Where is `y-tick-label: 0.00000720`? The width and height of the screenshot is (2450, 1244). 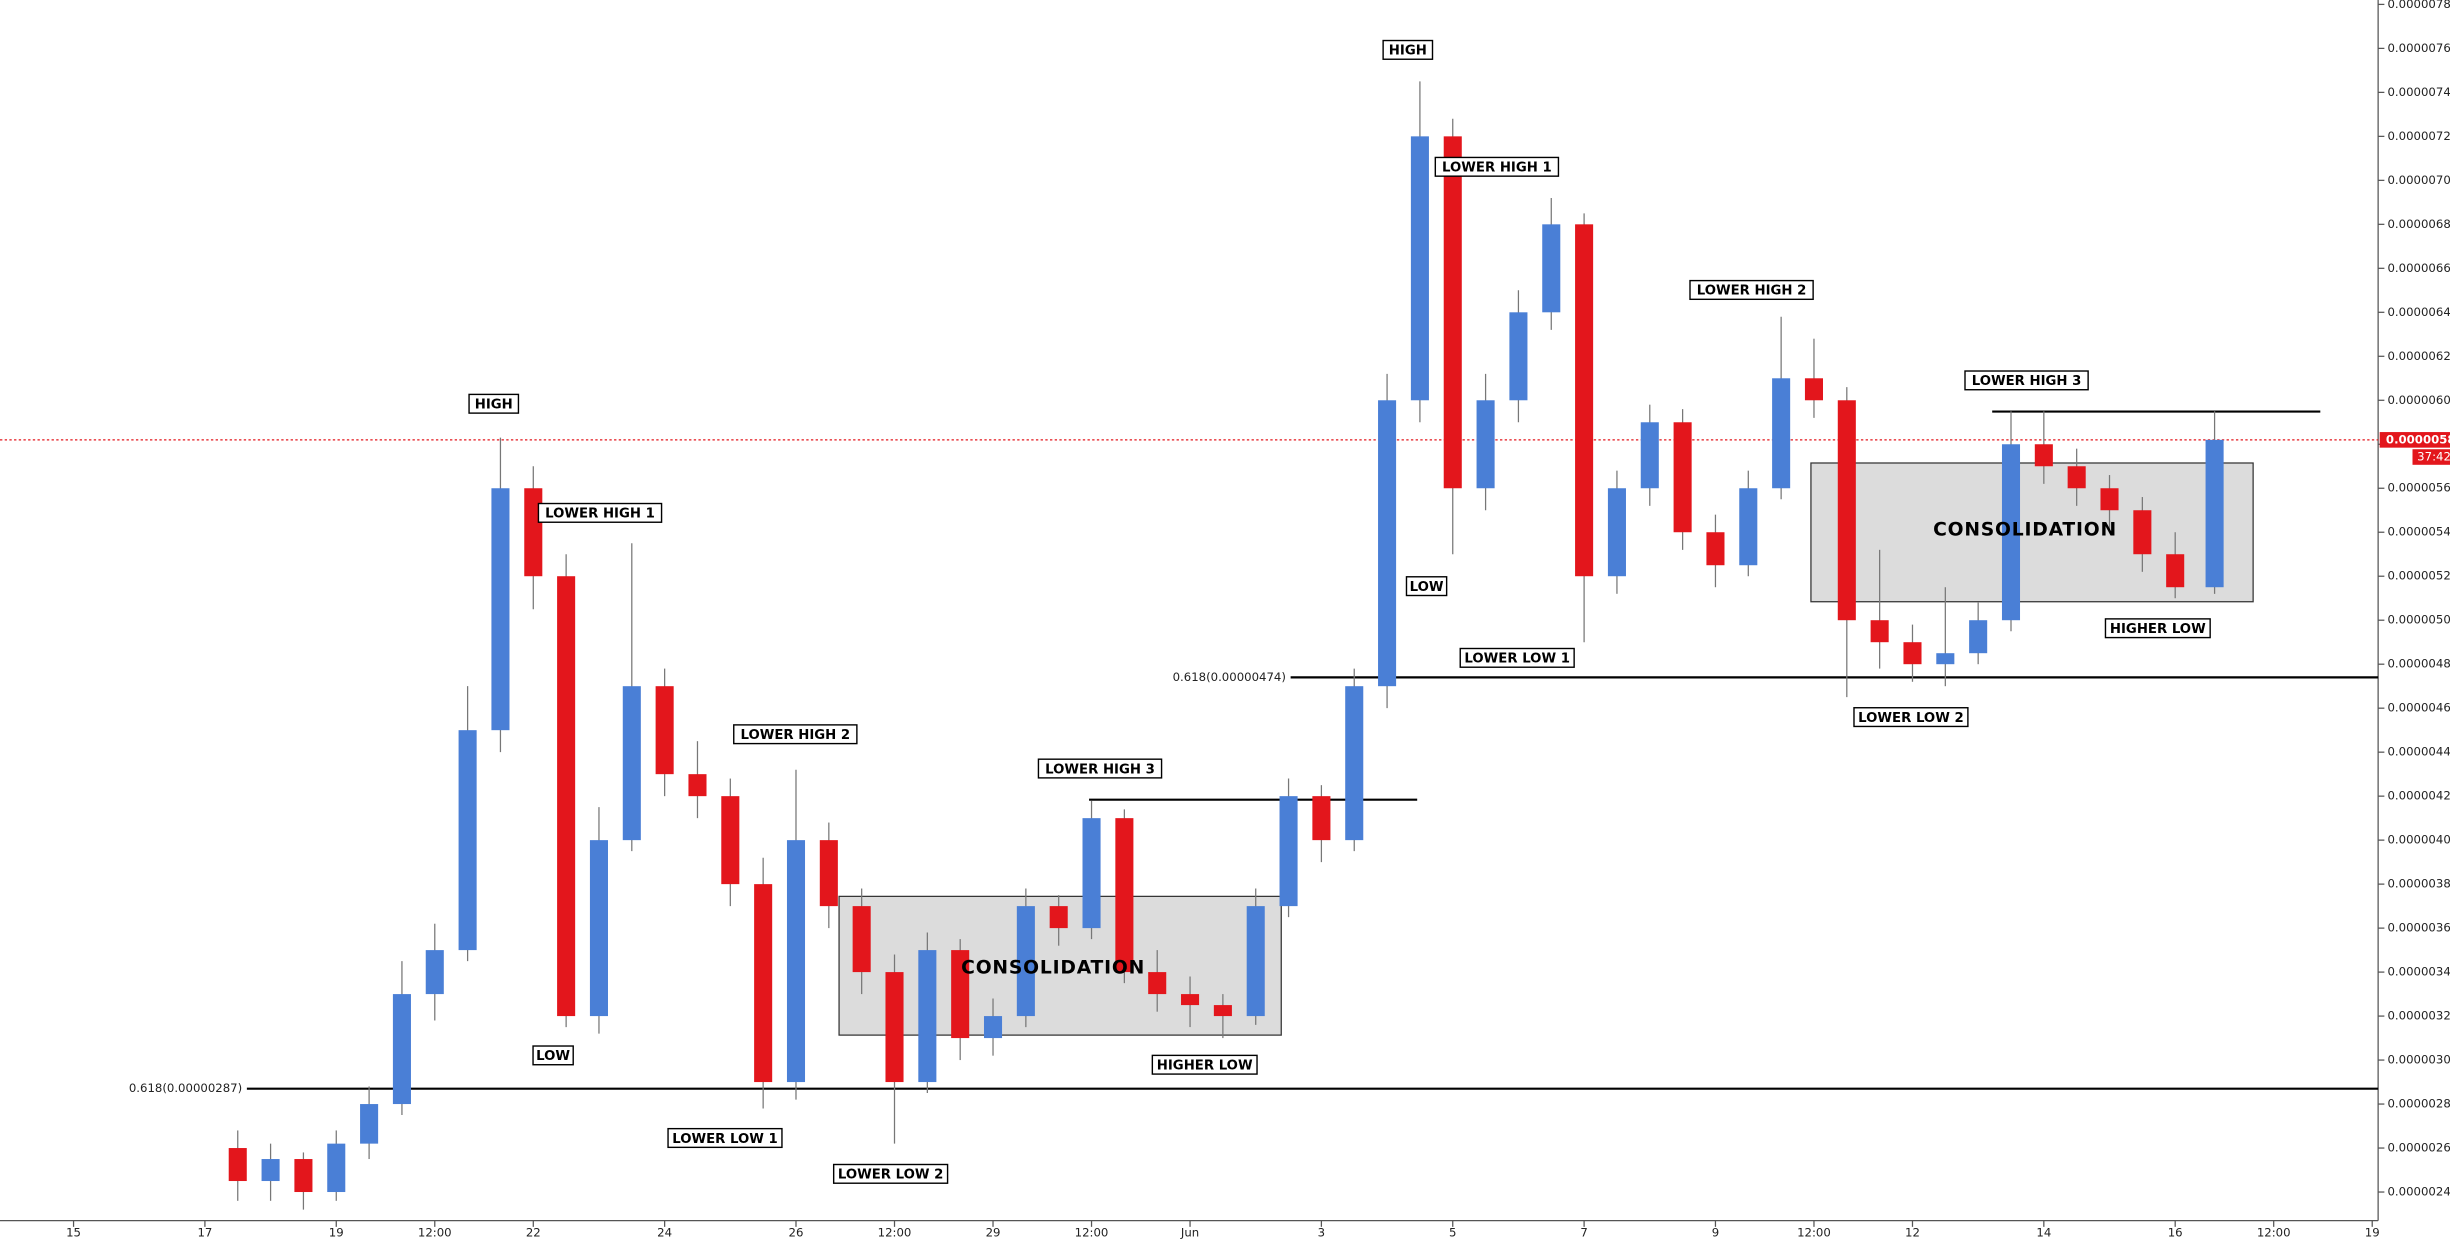 y-tick-label: 0.00000720 is located at coordinates (2418, 136).